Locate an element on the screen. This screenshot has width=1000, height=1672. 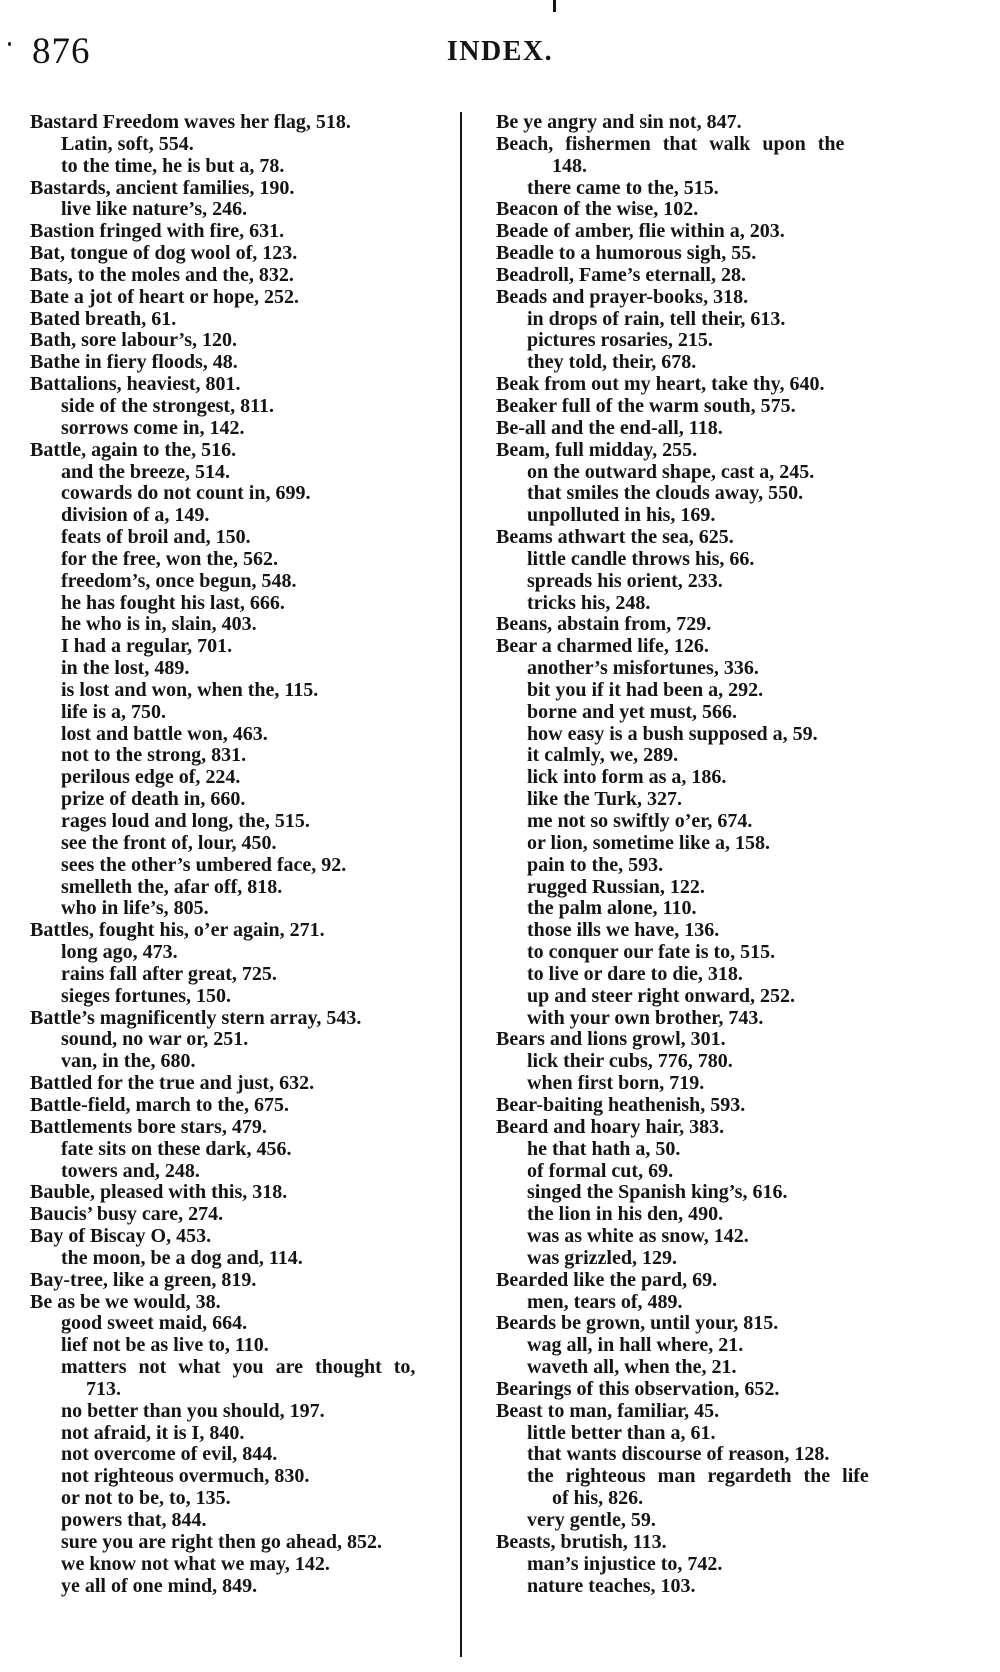
index-line: he has fought his last, 666. is located at coordinates (173, 602).